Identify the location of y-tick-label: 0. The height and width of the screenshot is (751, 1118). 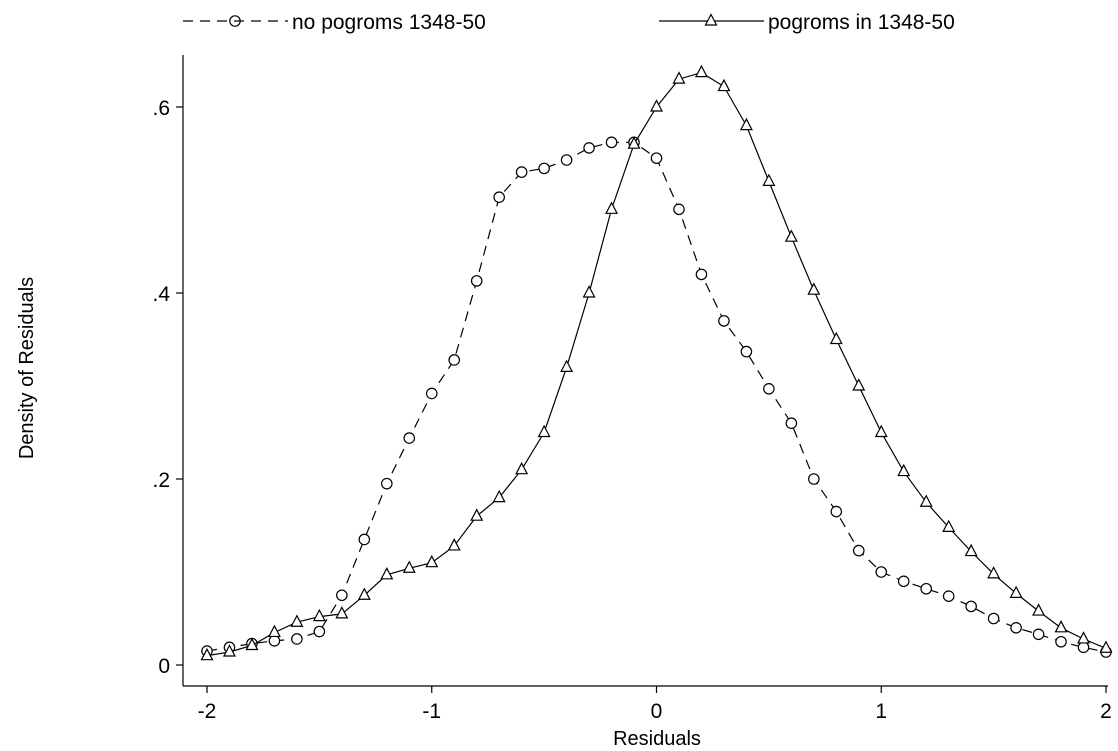
(164, 666).